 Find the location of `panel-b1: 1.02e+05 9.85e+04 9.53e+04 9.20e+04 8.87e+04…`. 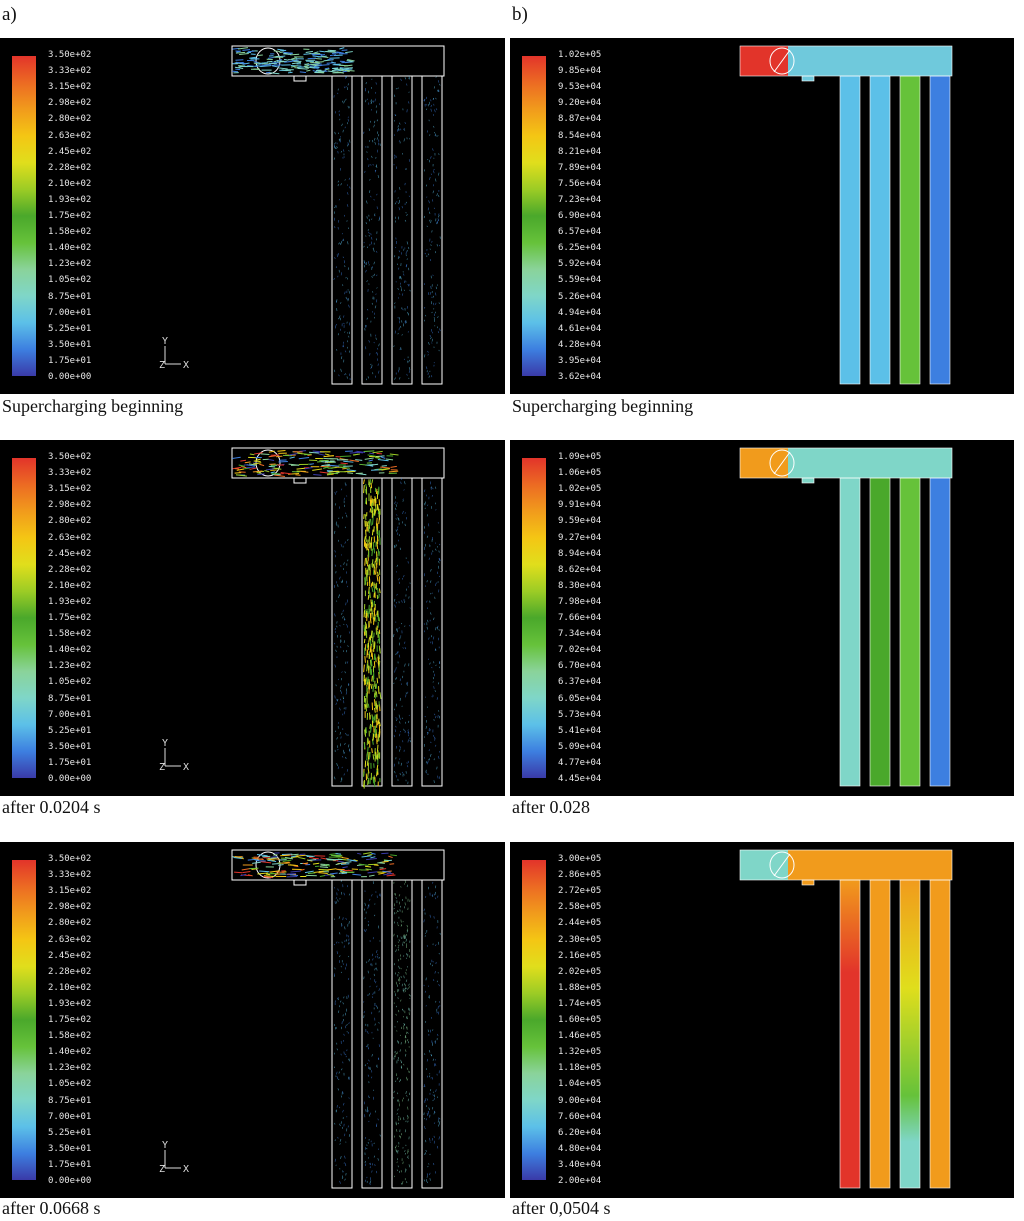

panel-b1: 1.02e+05 9.85e+04 9.53e+04 9.20e+04 8.87e+04… is located at coordinates (762, 216).